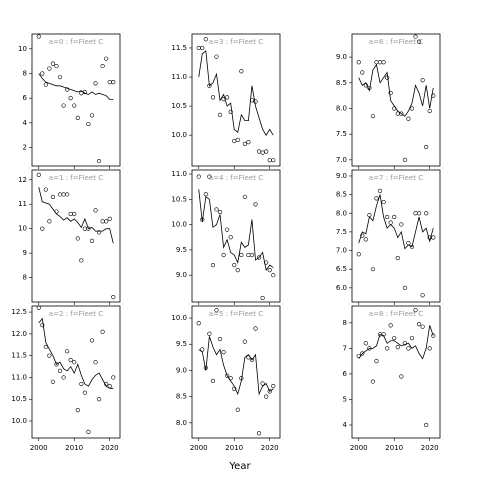 The width and height of the screenshot is (480, 480). Describe the element at coordinates (19, 334) in the screenshot. I see `y-tick-label: 12.0` at that location.